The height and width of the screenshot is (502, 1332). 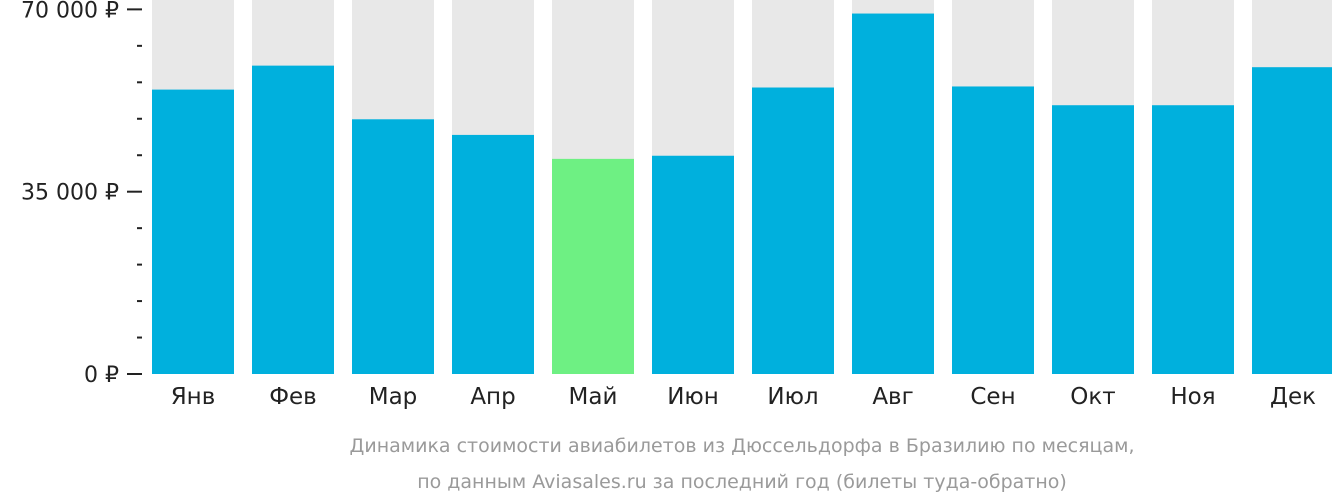 I want to click on x-axis-labels: Янв Фев Мар Апр Май Июн Июл Авг Сен Окт Ноя Дек, so click(x=743, y=397).